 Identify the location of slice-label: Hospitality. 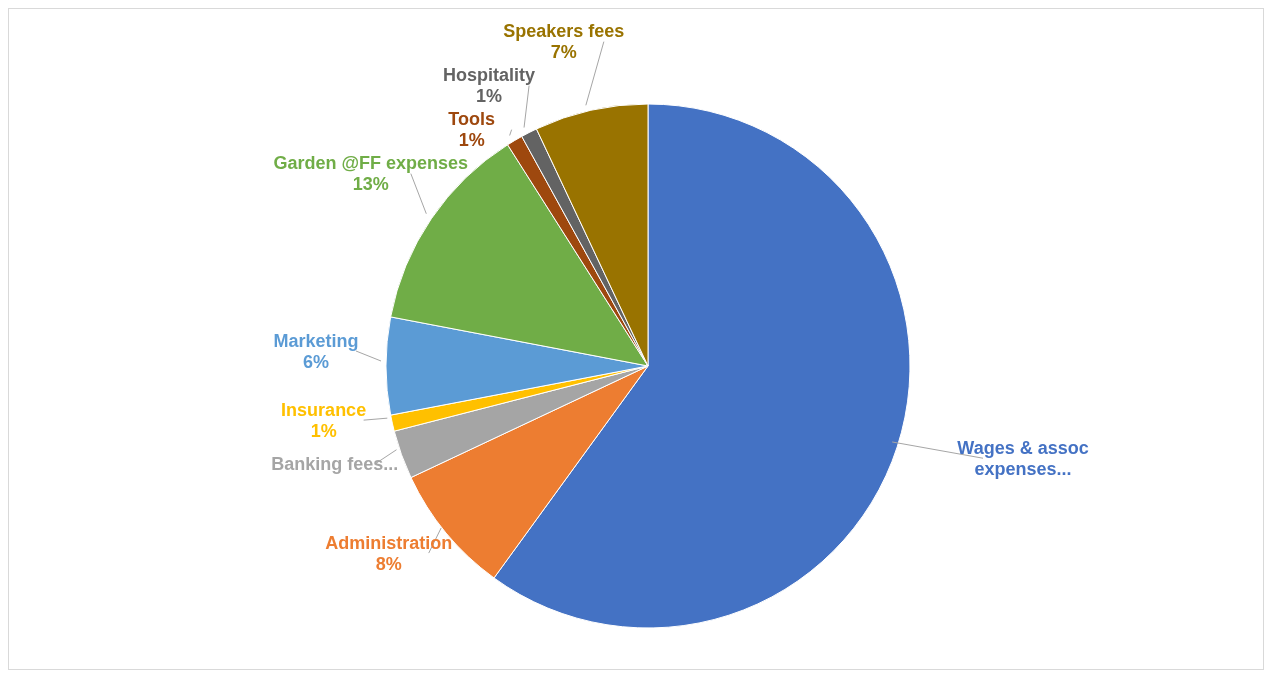
(489, 75).